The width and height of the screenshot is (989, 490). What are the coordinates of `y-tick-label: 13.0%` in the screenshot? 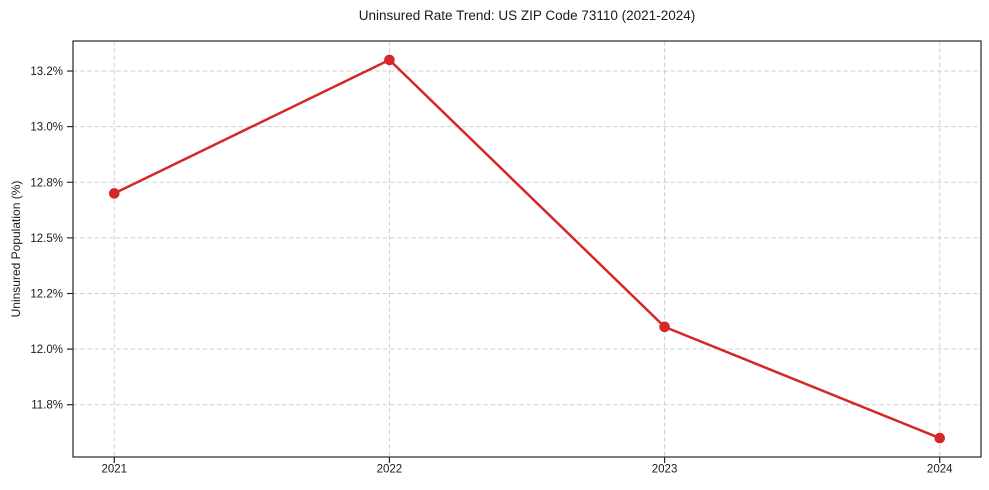 It's located at (46, 128).